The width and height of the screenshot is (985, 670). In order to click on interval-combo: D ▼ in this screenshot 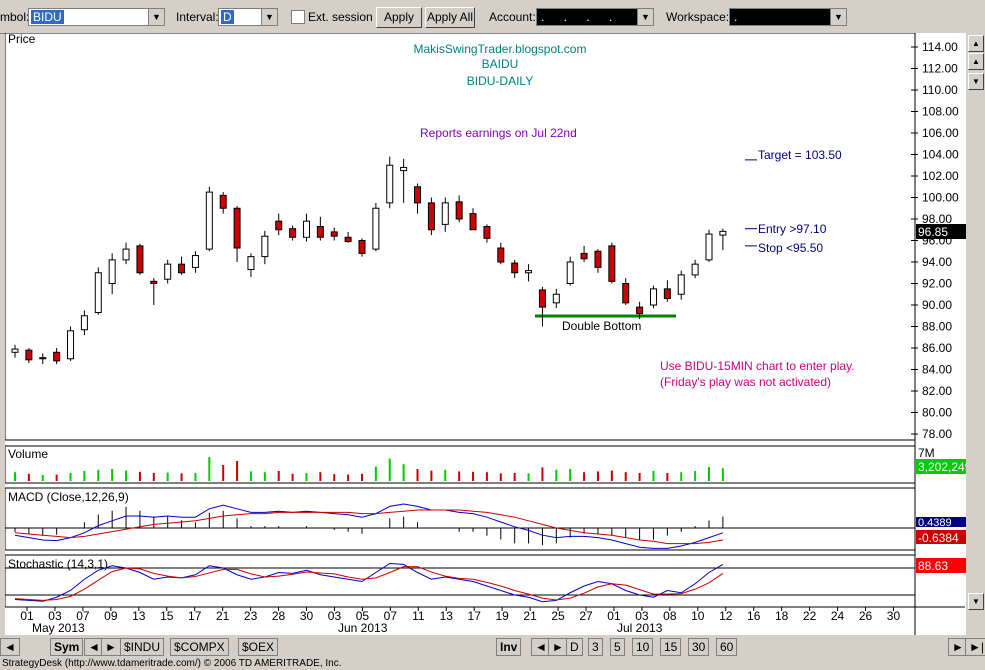, I will do `click(248, 17)`.